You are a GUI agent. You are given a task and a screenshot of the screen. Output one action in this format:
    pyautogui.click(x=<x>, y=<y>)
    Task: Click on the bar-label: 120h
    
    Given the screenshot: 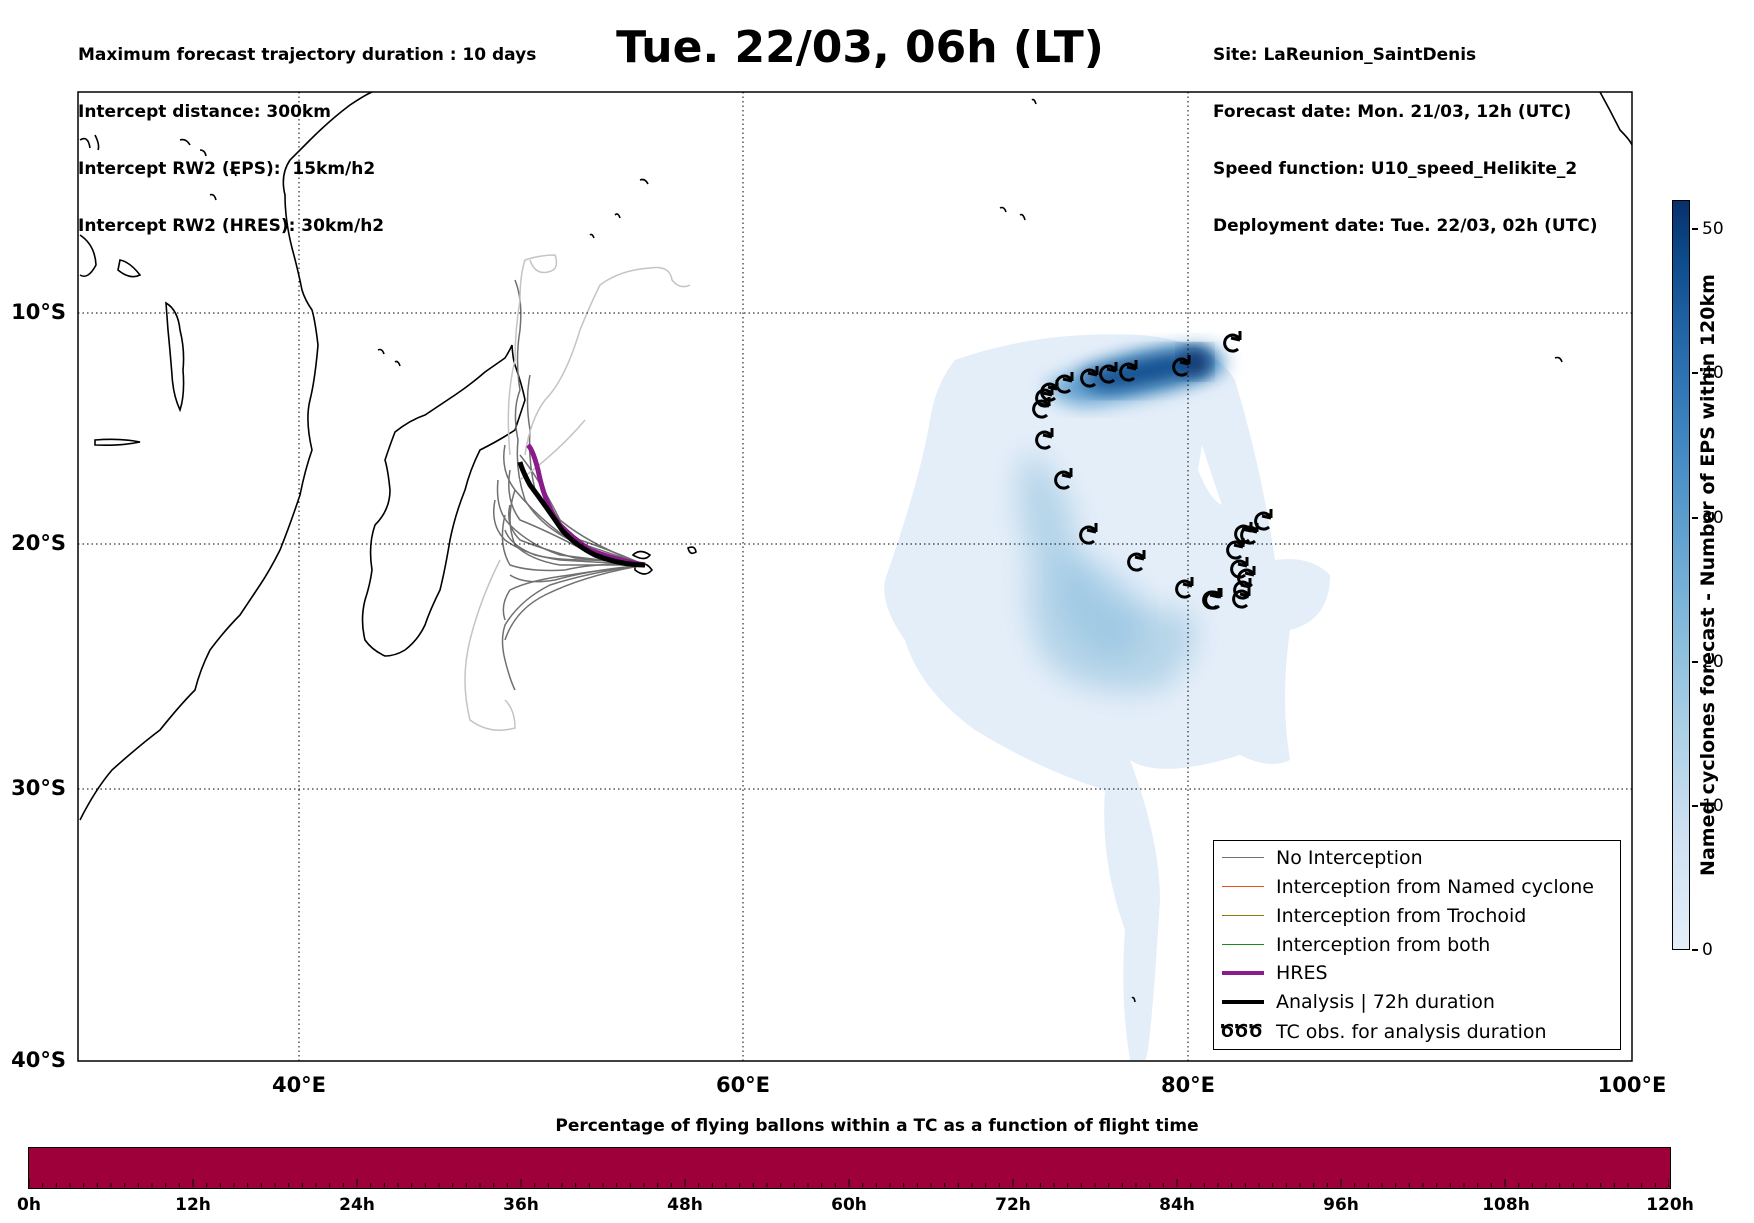 What is the action you would take?
    pyautogui.click(x=1670, y=1205)
    